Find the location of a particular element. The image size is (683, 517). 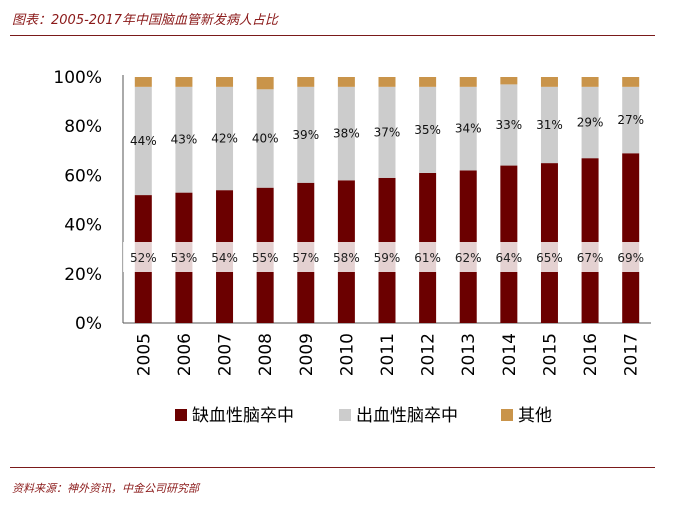

data-label: 35% is located at coordinates (427, 130).